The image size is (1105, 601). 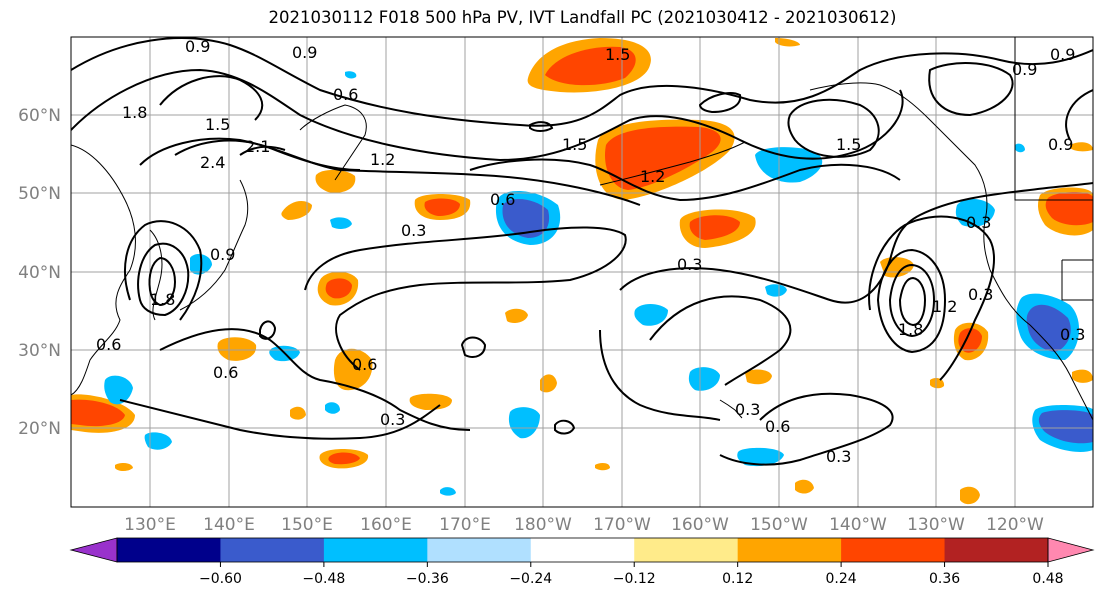 I want to click on colorbar-tick-label: 0.12, so click(x=737, y=579).